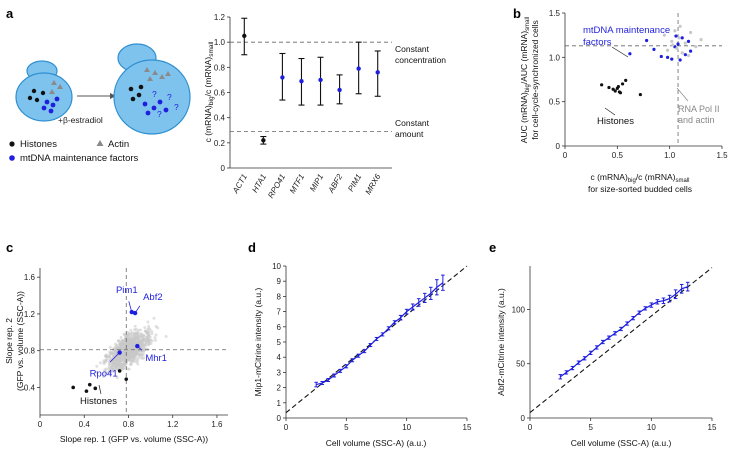 This screenshot has width=730, height=452. Describe the element at coordinates (409, 134) in the screenshot. I see `ref-line-label: amount` at that location.